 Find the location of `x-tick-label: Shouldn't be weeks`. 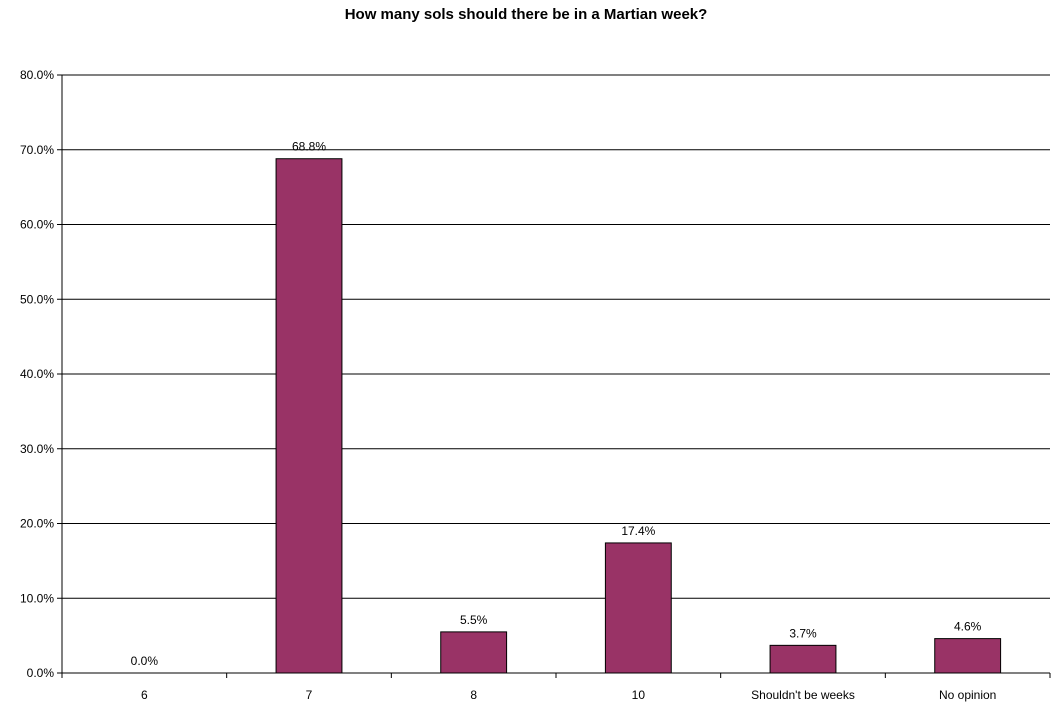

x-tick-label: Shouldn't be weeks is located at coordinates (803, 695).